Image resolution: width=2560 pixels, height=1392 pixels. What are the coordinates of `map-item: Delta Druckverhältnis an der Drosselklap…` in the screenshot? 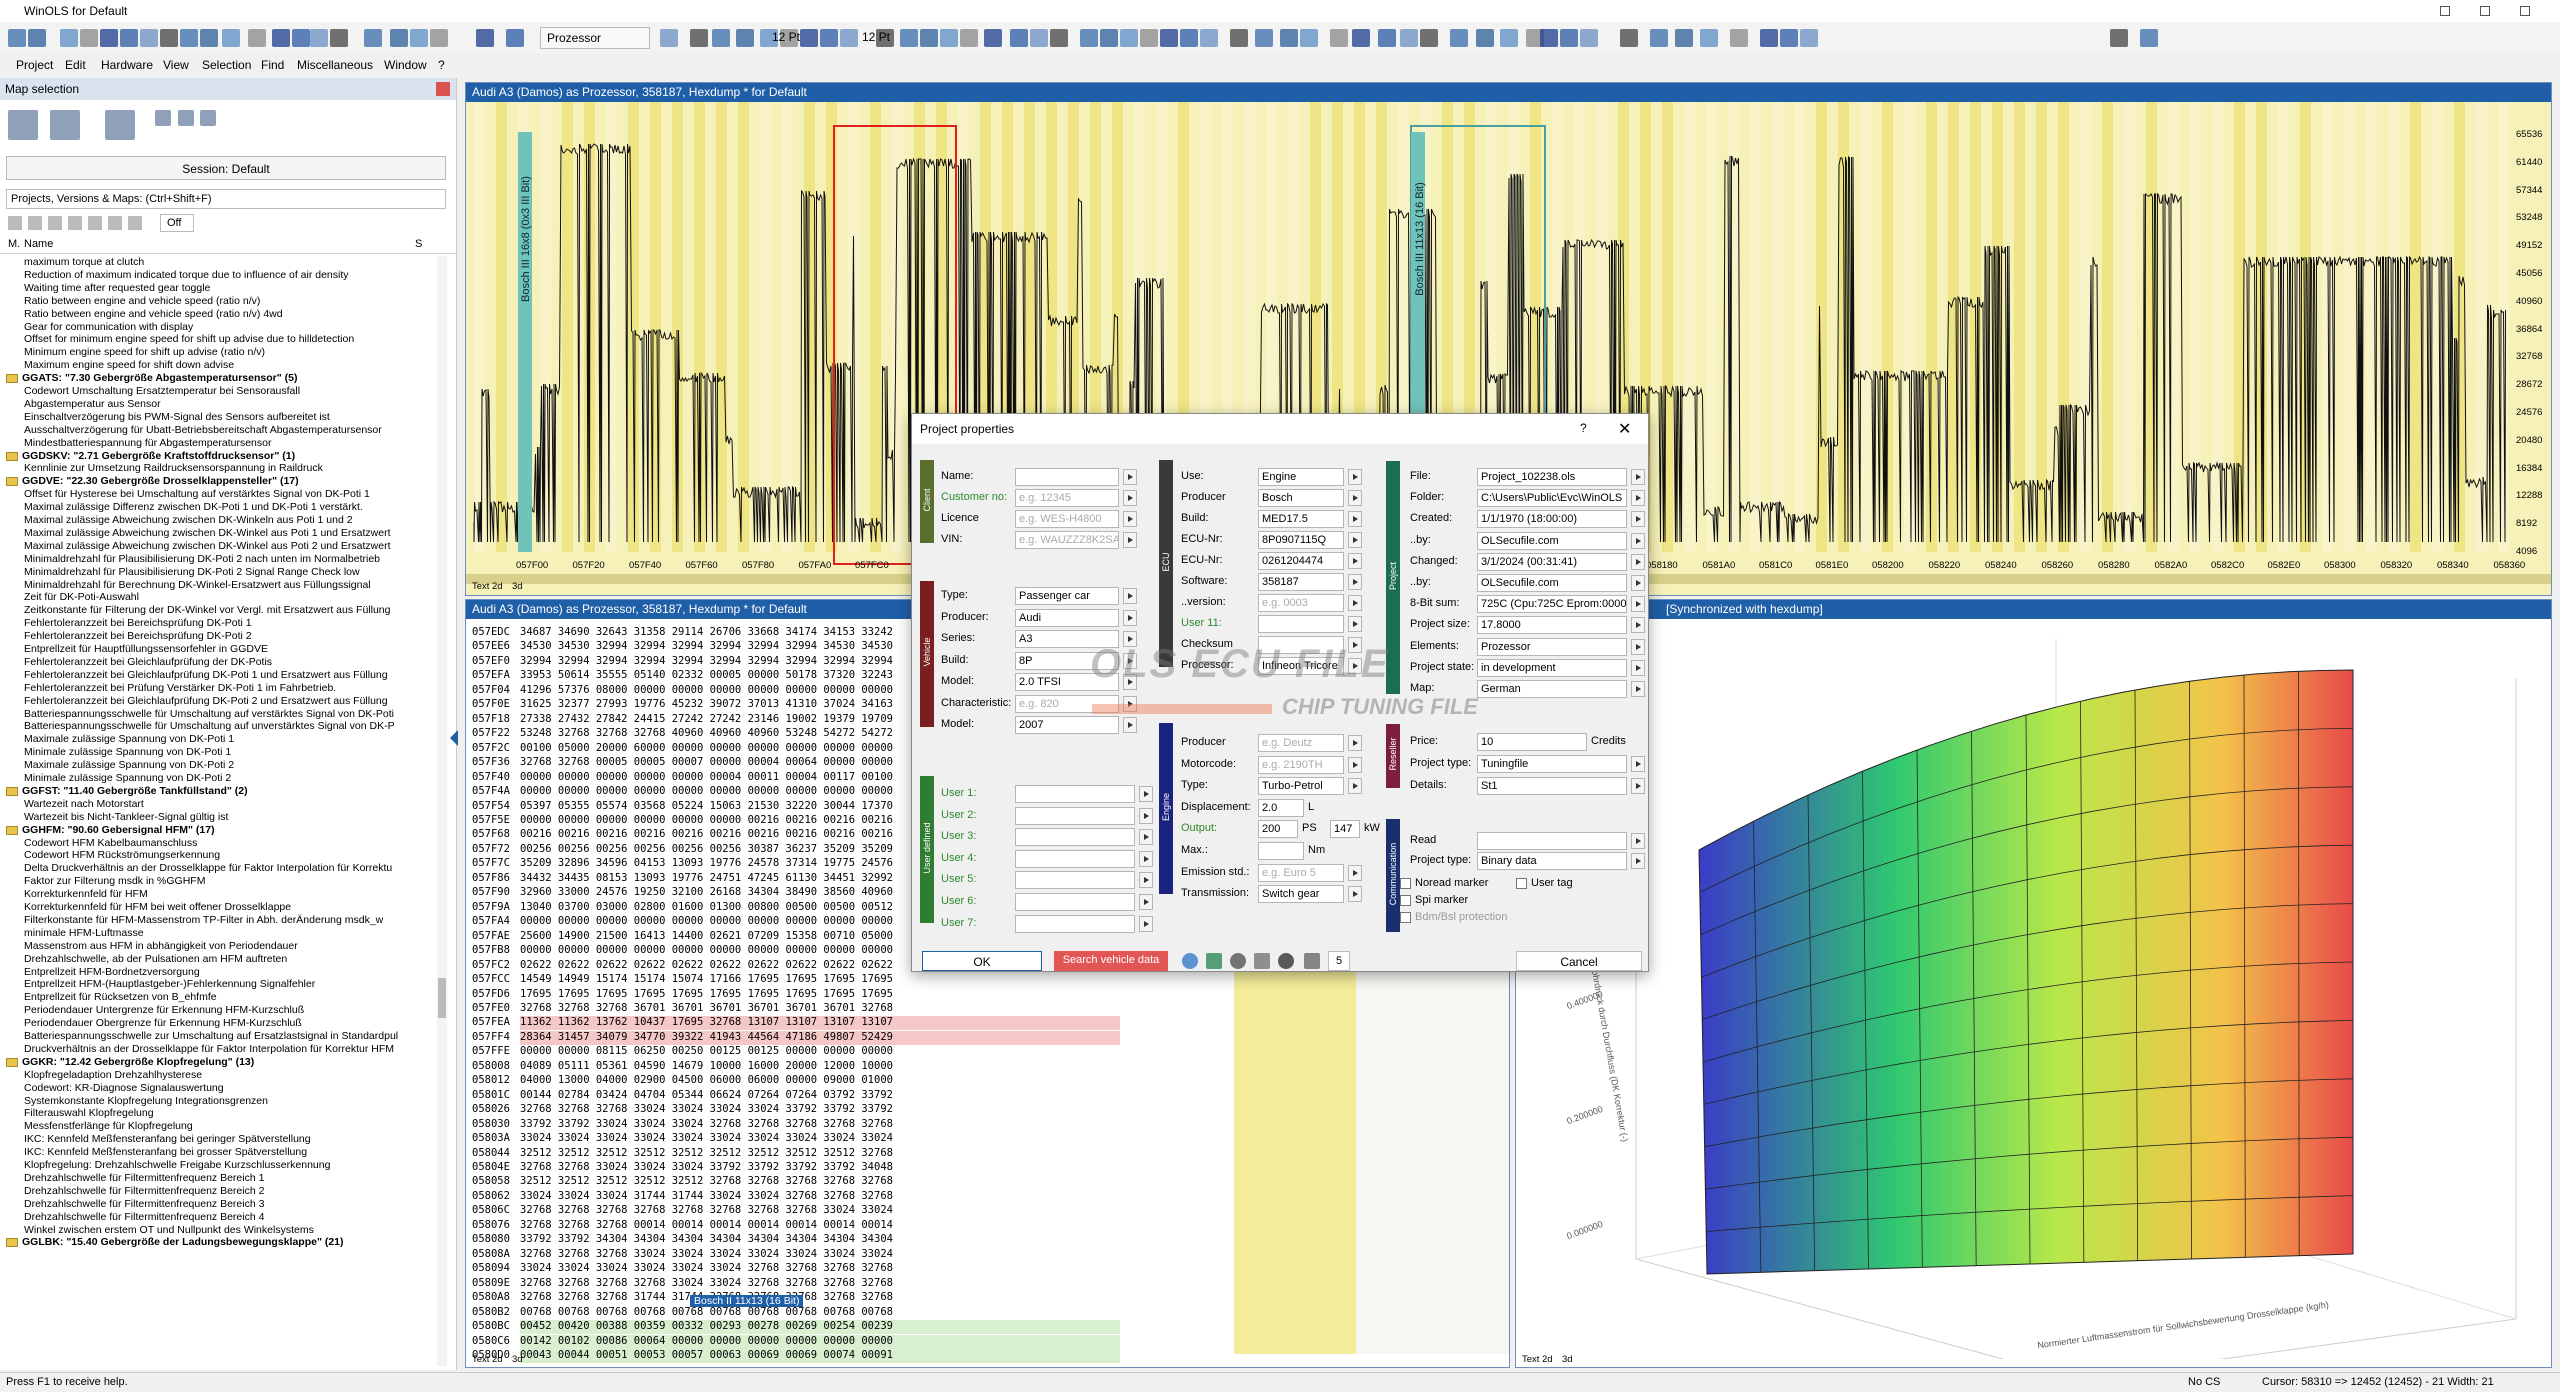 It's located at (208, 868).